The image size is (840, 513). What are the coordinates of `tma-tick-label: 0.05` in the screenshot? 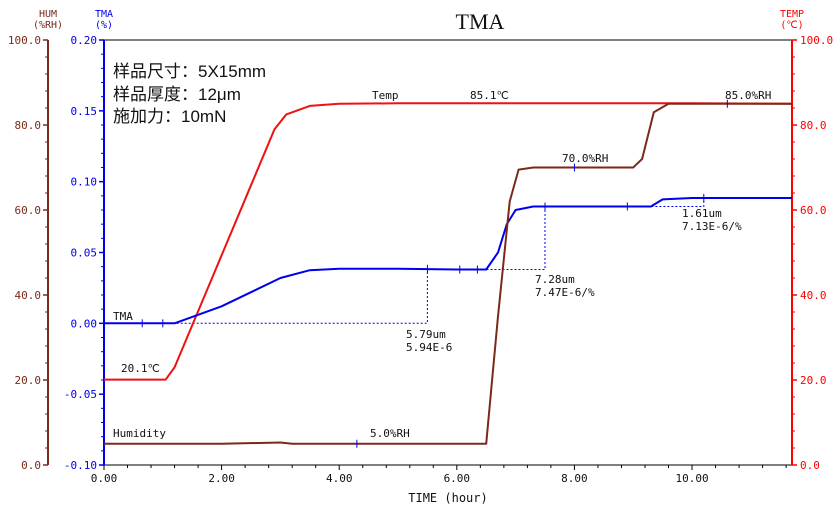 It's located at (84, 253).